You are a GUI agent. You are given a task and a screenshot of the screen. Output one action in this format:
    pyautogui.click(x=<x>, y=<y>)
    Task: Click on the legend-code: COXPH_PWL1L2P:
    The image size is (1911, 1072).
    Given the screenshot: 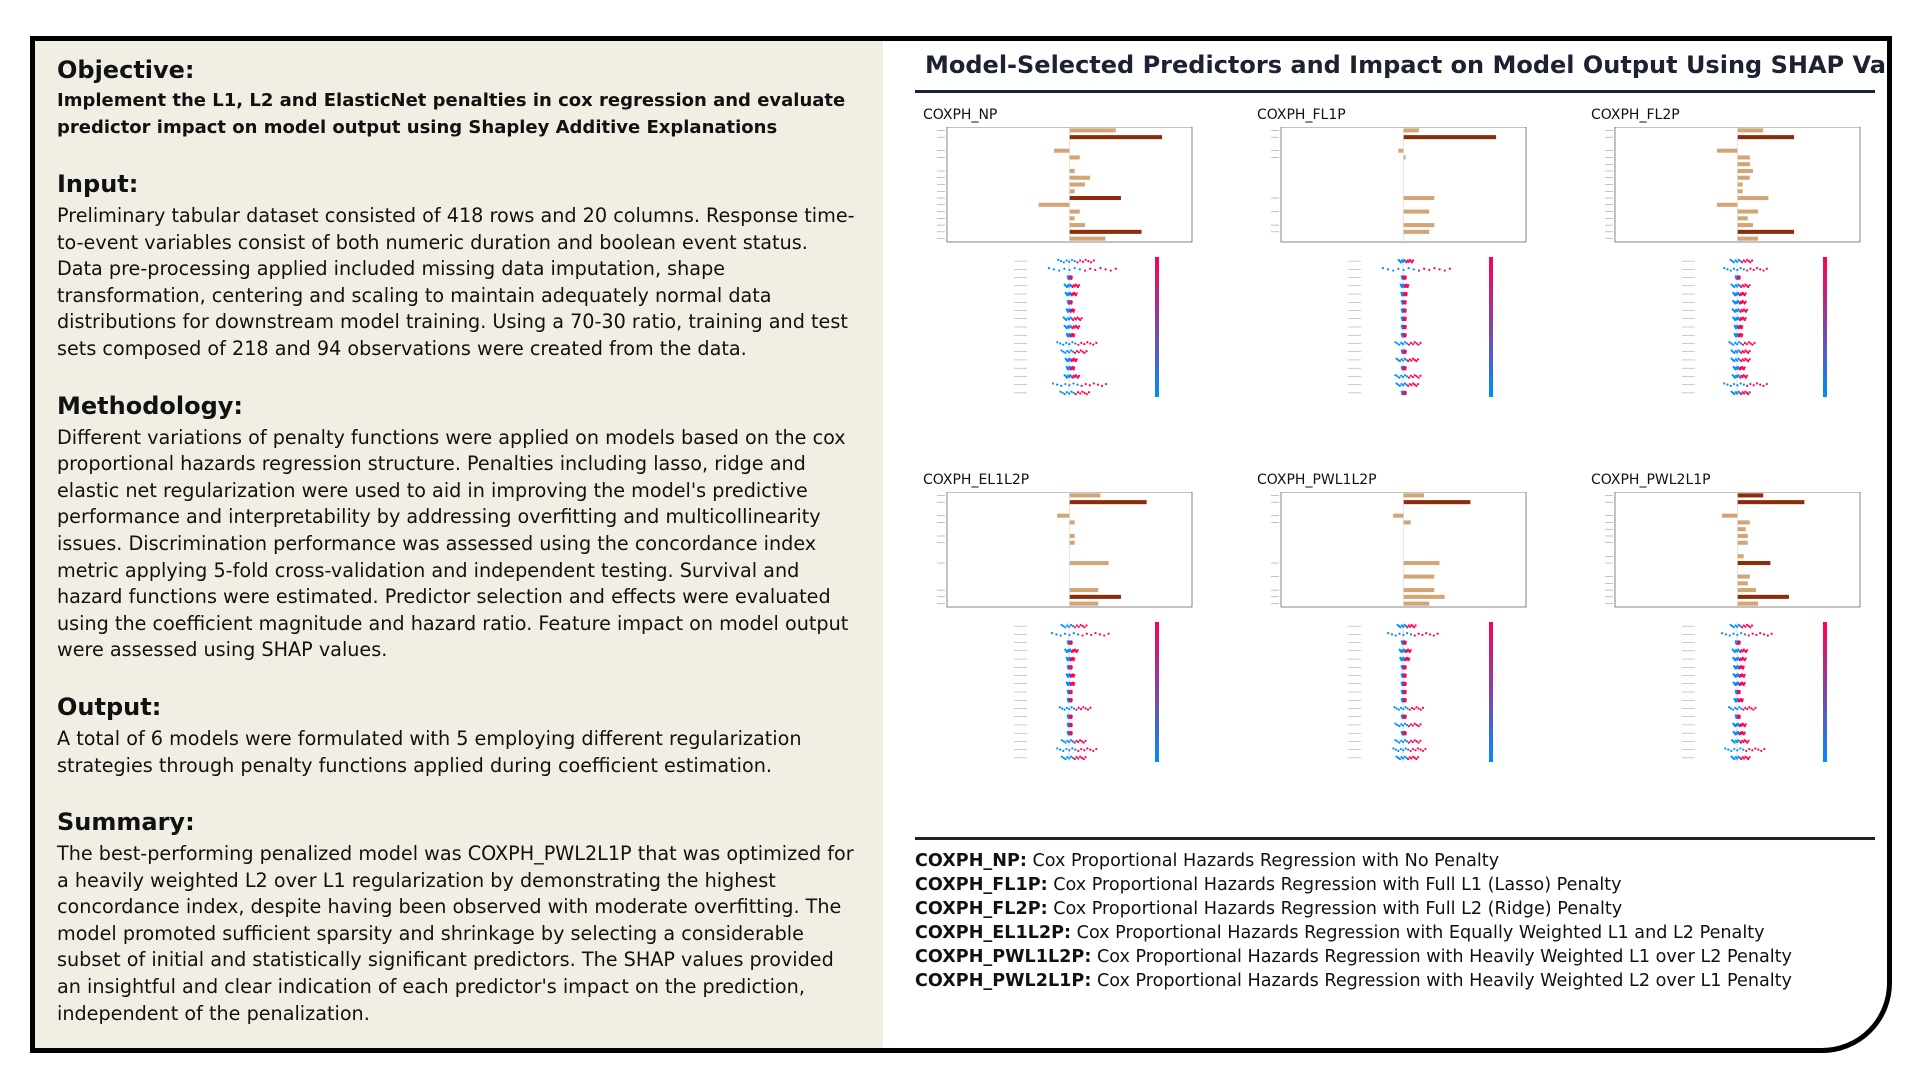 What is the action you would take?
    pyautogui.click(x=1003, y=957)
    